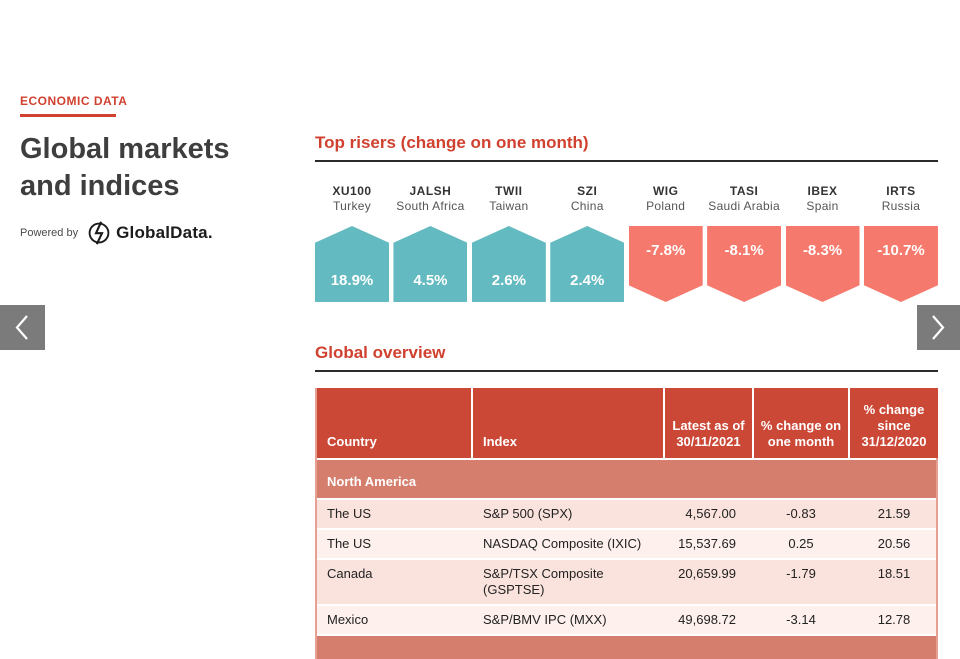 Image resolution: width=960 pixels, height=659 pixels. I want to click on riser-down-badge: -8.3%, so click(822, 264).